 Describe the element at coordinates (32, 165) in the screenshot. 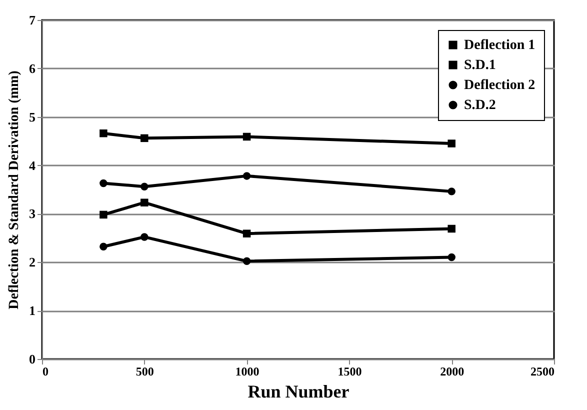

I see `y-tick-label: 4` at that location.